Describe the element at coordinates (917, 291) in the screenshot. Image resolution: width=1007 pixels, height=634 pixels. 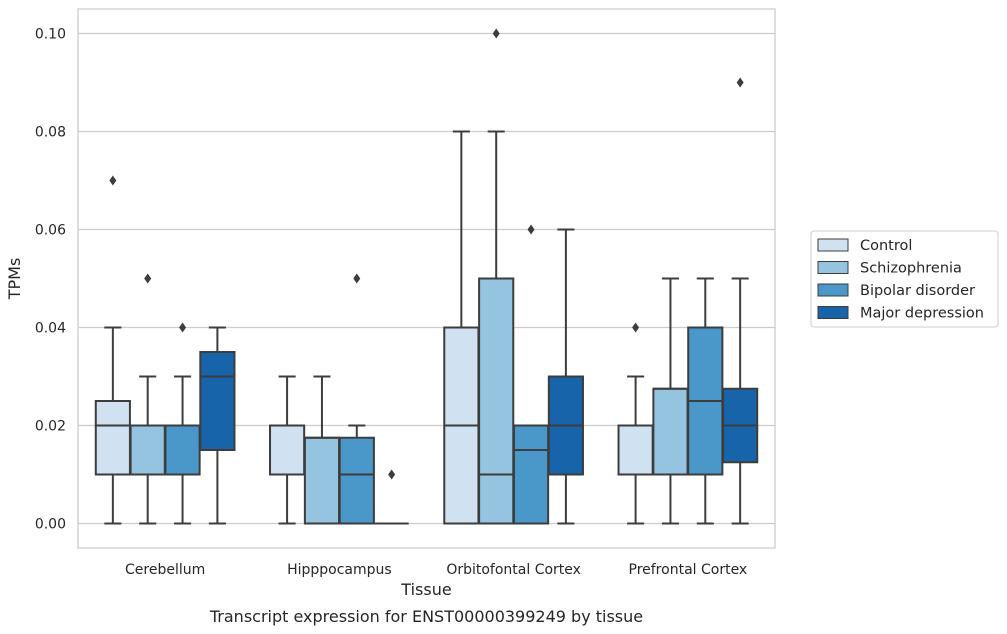
I see `legend-label: Bipolar disorder` at that location.